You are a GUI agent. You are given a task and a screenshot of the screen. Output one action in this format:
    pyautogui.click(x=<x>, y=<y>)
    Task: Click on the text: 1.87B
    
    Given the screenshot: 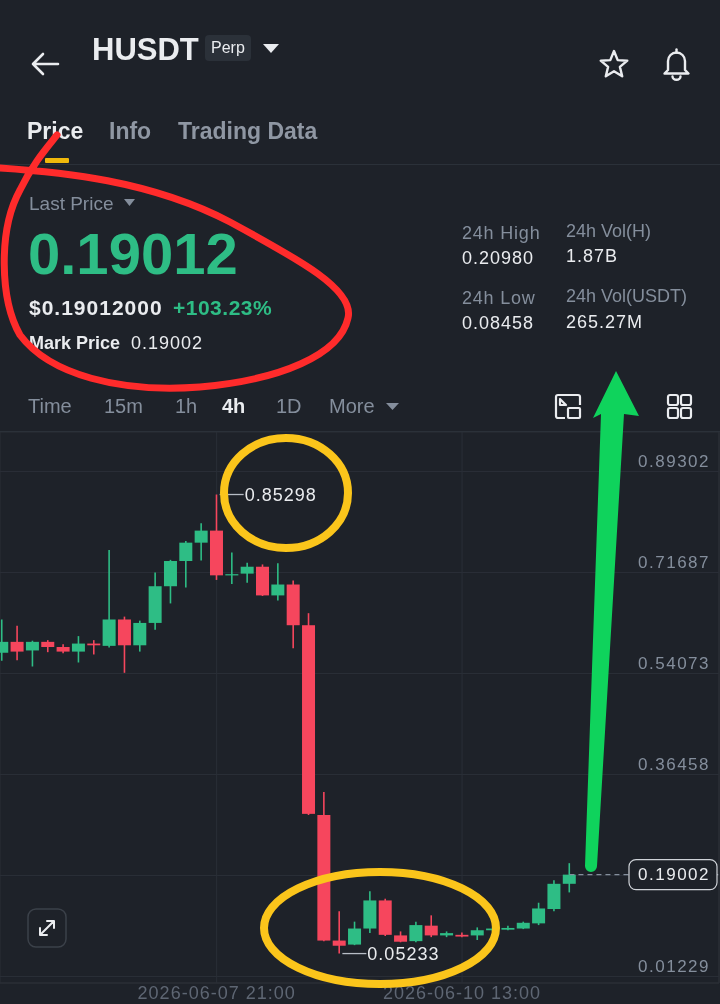 What is the action you would take?
    pyautogui.click(x=592, y=256)
    